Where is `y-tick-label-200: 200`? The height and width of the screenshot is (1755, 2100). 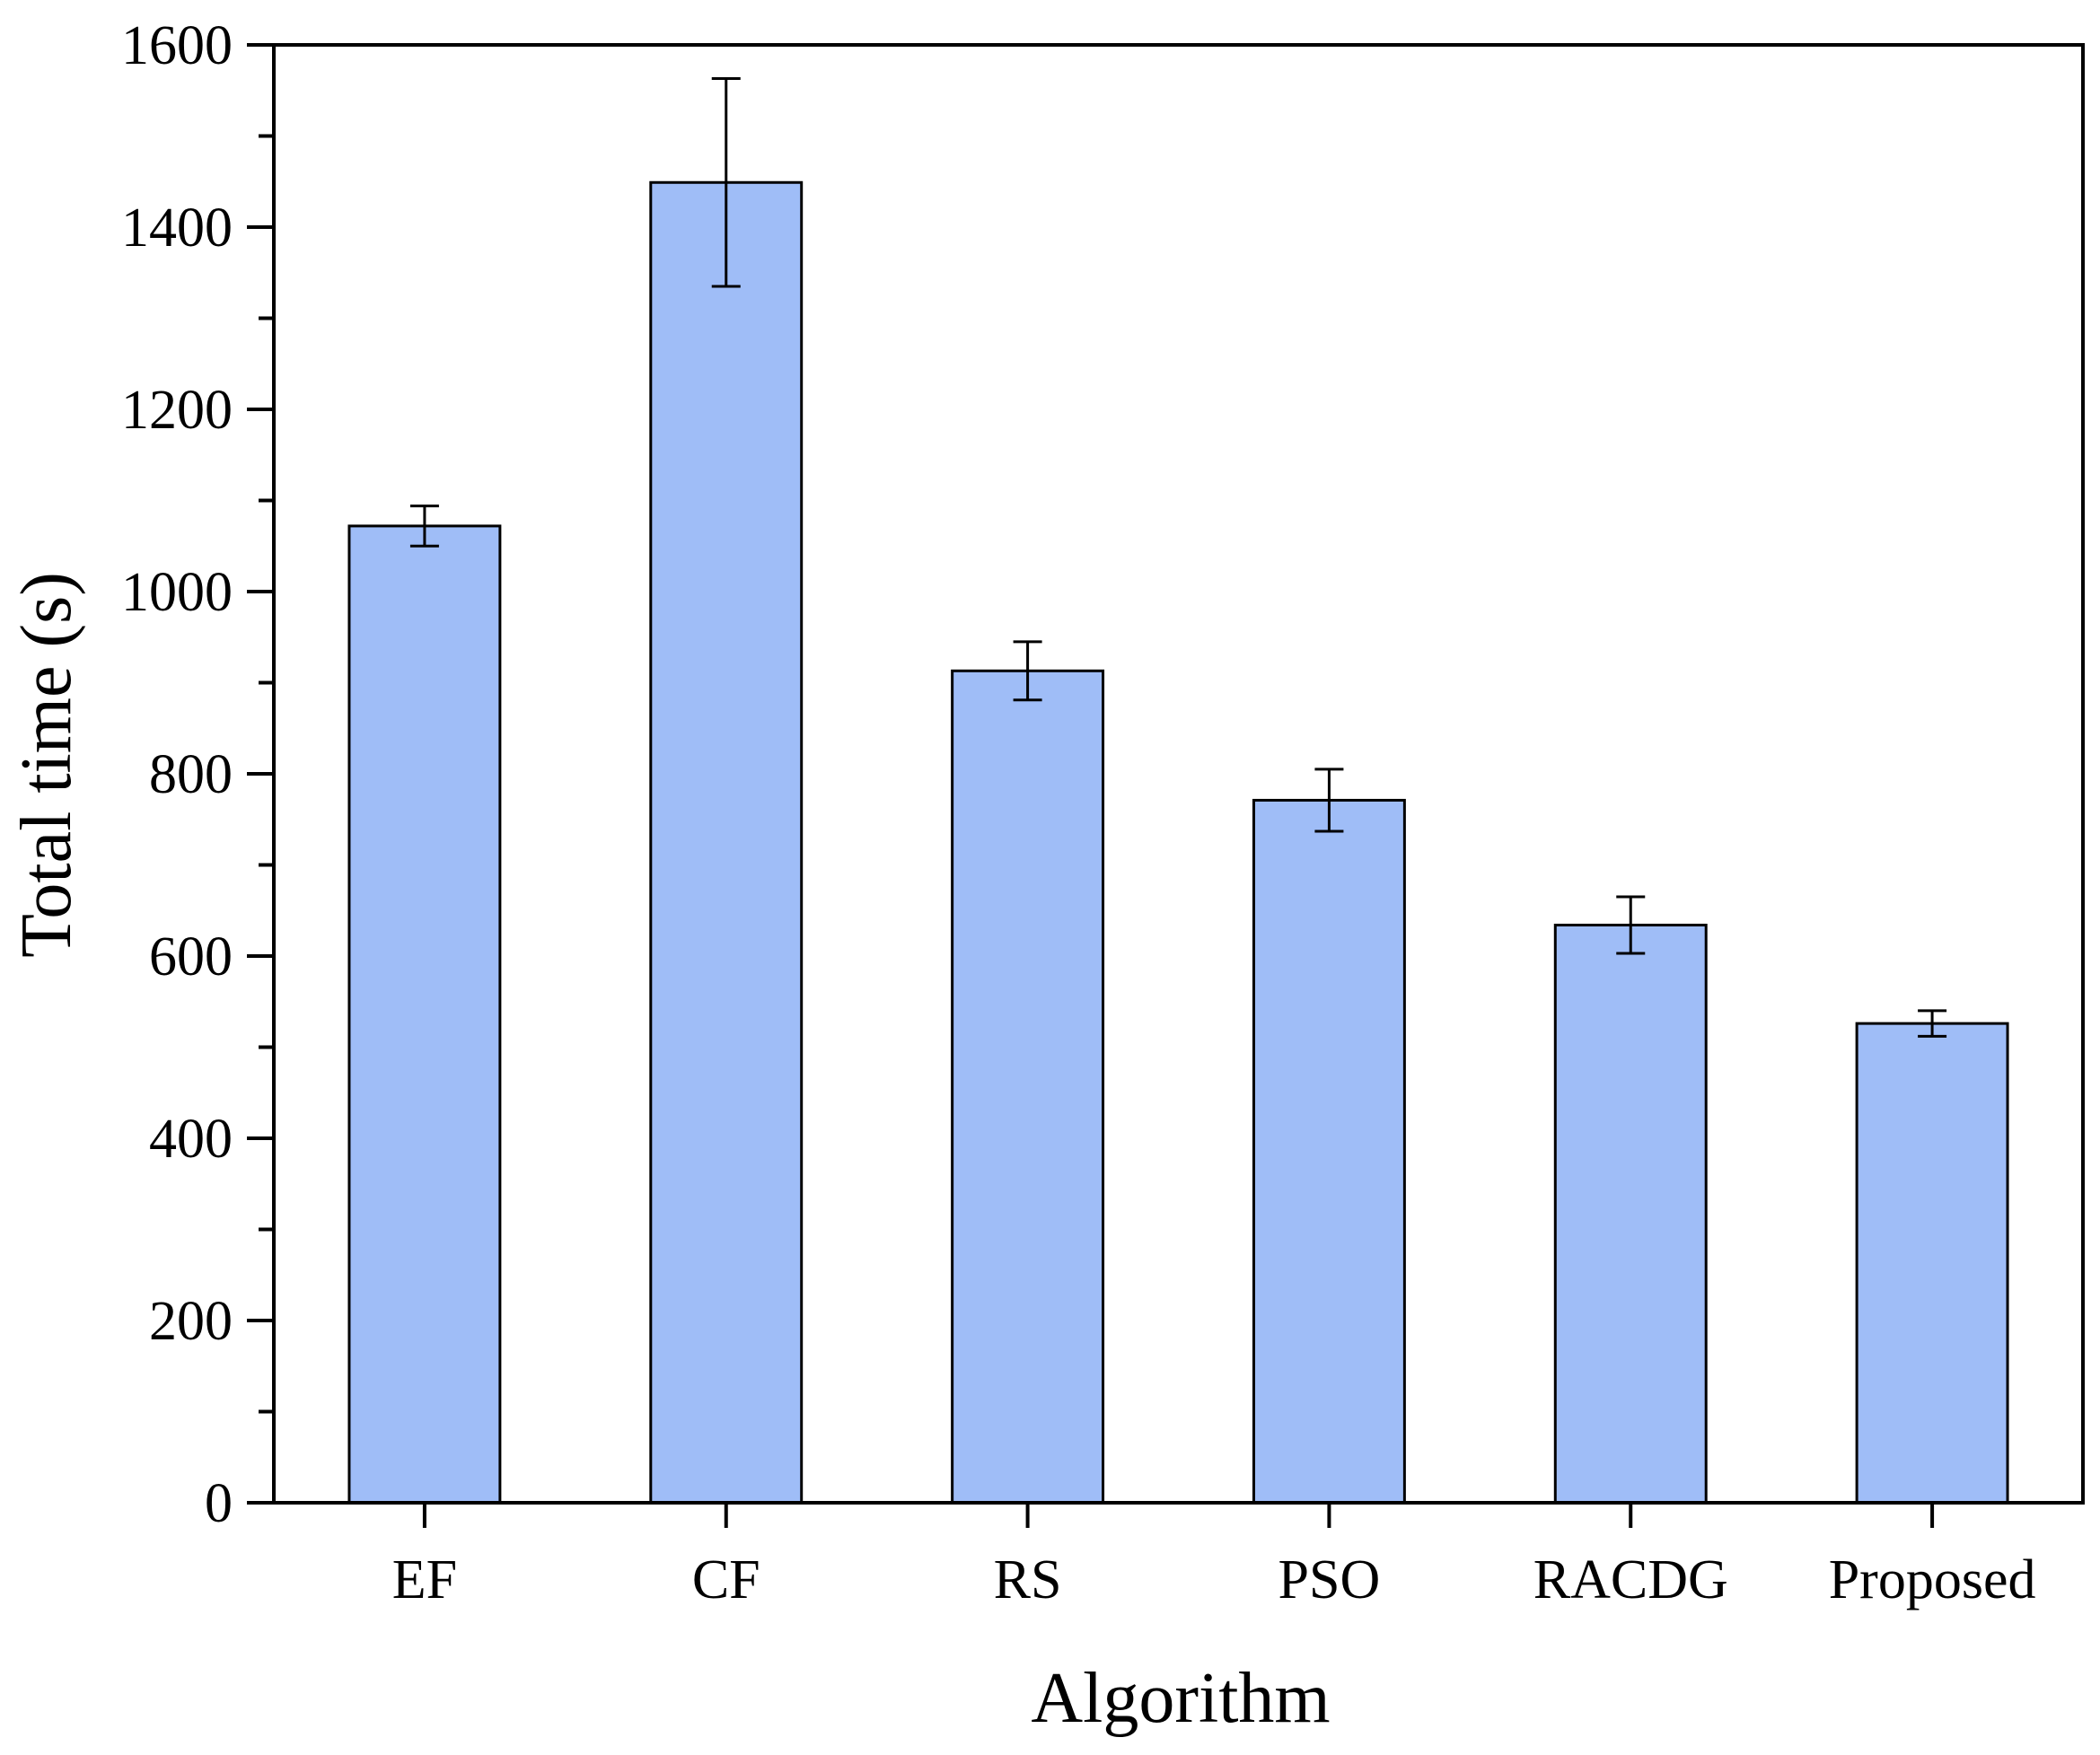 y-tick-label-200: 200 is located at coordinates (191, 1321).